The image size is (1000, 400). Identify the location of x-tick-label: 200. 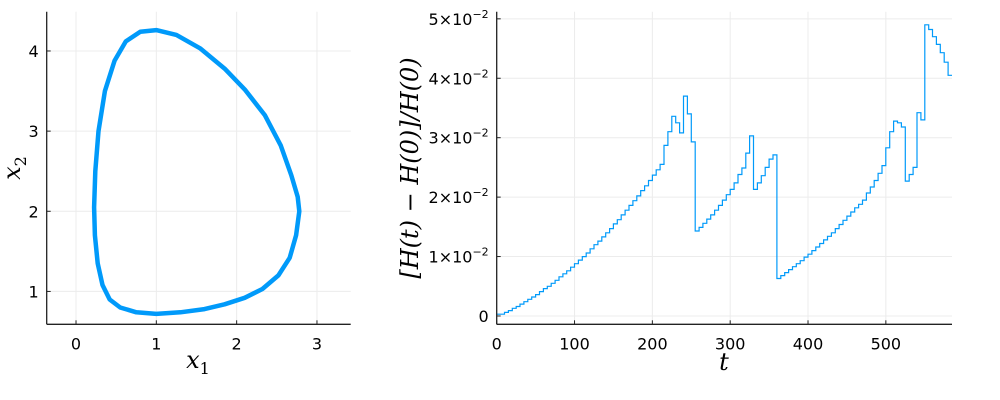
(652, 343).